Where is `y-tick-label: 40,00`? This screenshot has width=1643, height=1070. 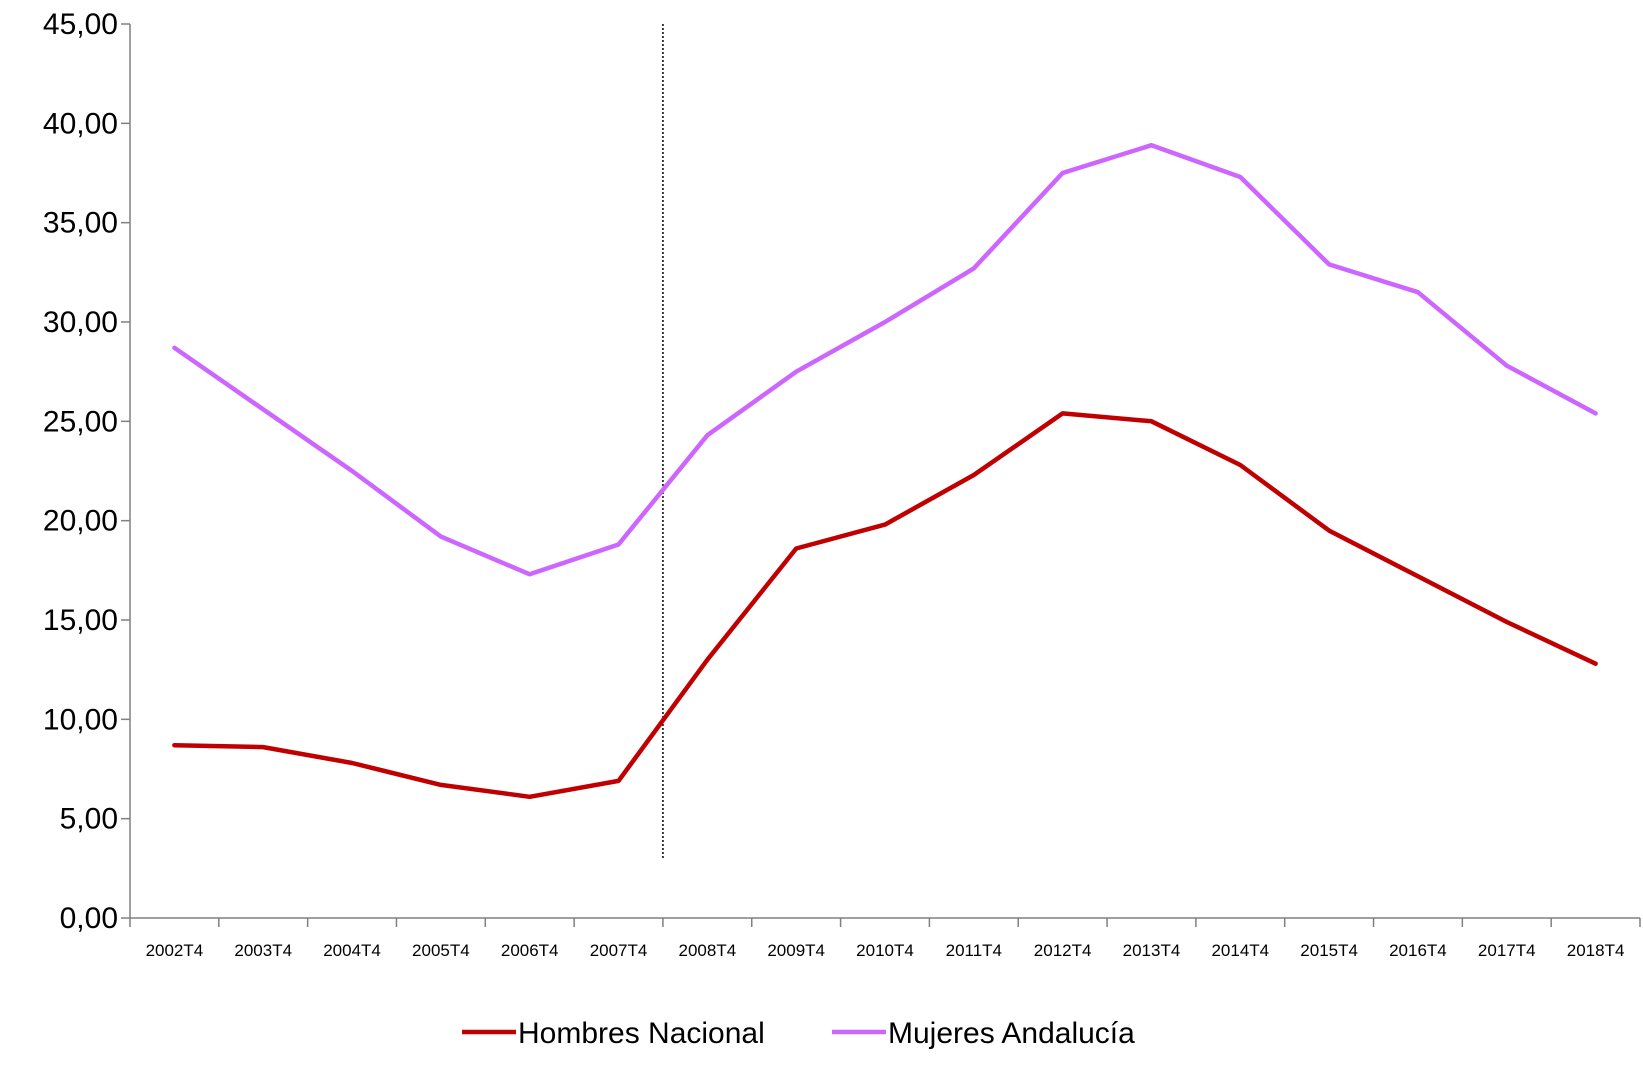 y-tick-label: 40,00 is located at coordinates (80, 123).